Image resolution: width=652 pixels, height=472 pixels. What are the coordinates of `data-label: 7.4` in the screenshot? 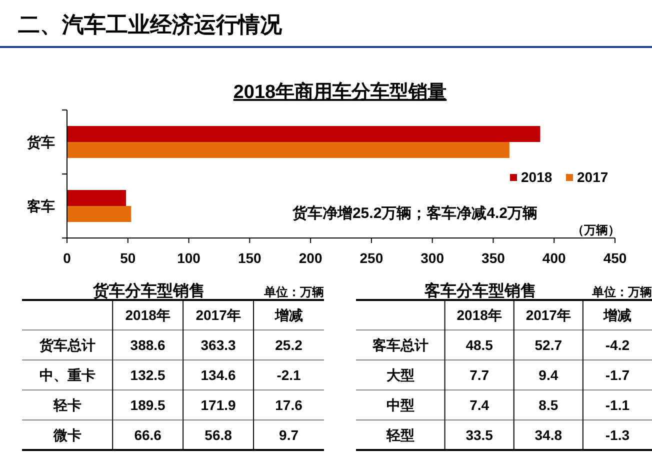 It's located at (480, 405).